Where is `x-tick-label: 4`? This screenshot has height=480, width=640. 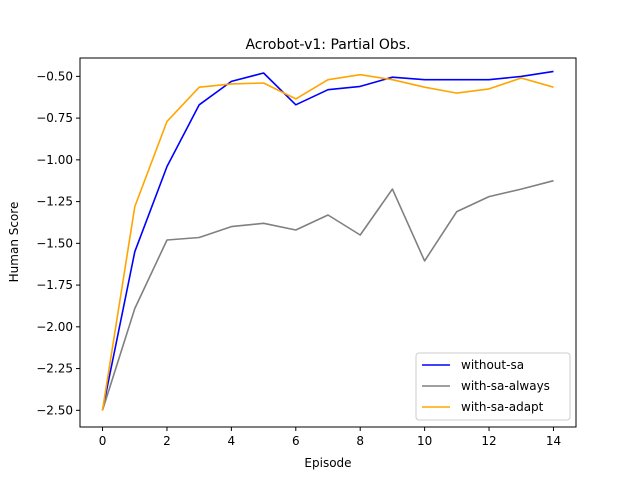 x-tick-label: 4 is located at coordinates (232, 441).